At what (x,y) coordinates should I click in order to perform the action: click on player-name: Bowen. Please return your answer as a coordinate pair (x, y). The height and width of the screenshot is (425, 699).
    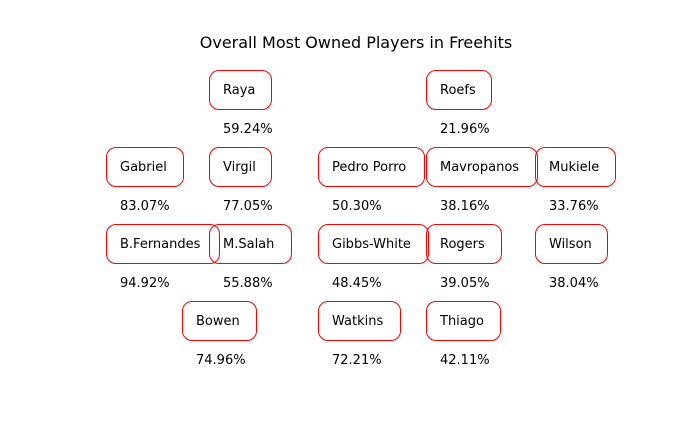
    Looking at the image, I should click on (218, 321).